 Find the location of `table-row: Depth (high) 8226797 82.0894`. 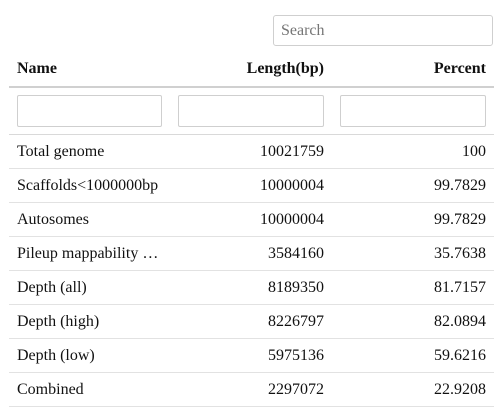

table-row: Depth (high) 8226797 82.0894 is located at coordinates (251, 321).